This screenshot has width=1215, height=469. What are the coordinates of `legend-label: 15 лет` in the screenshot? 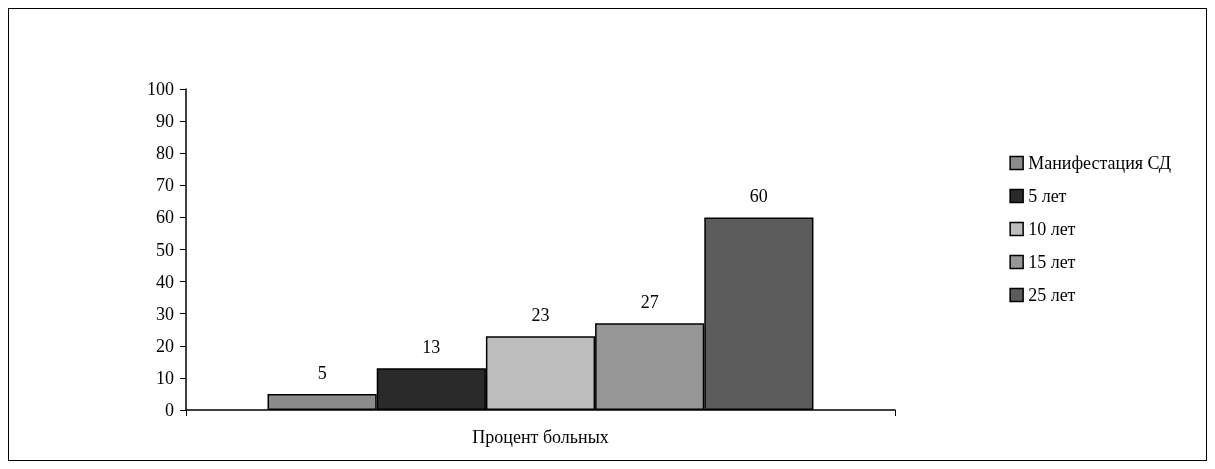 It's located at (1052, 262).